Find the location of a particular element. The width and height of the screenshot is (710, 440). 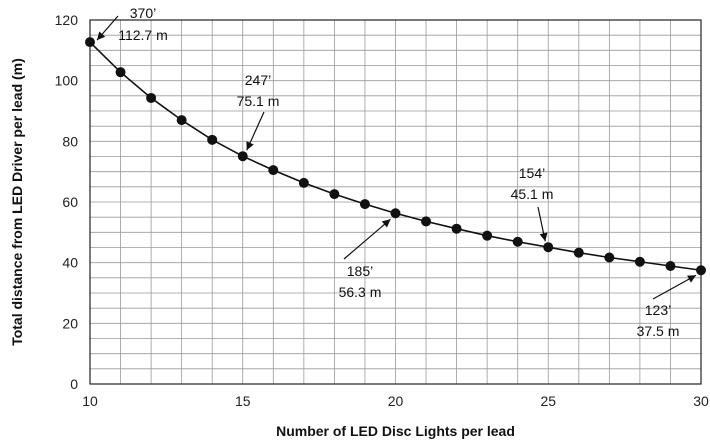

y-tick-label: 100 is located at coordinates (67, 81).